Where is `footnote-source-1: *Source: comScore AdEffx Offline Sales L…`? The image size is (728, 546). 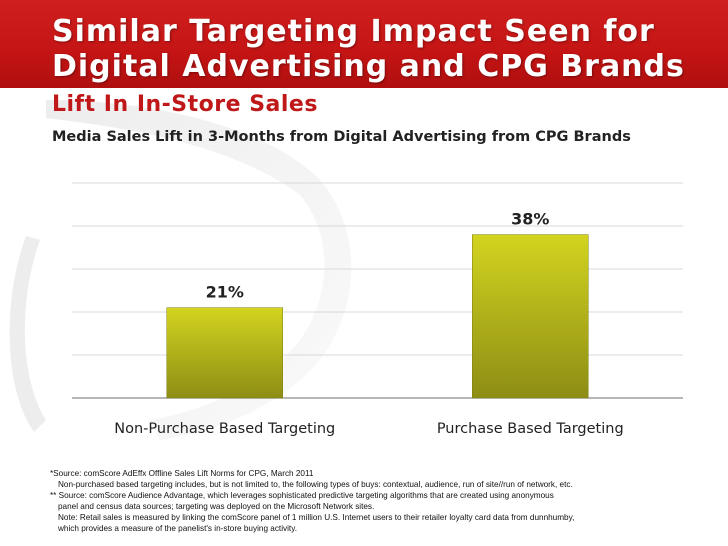
footnote-source-1: *Source: comScore AdEffx Offline Sales L… is located at coordinates (182, 473).